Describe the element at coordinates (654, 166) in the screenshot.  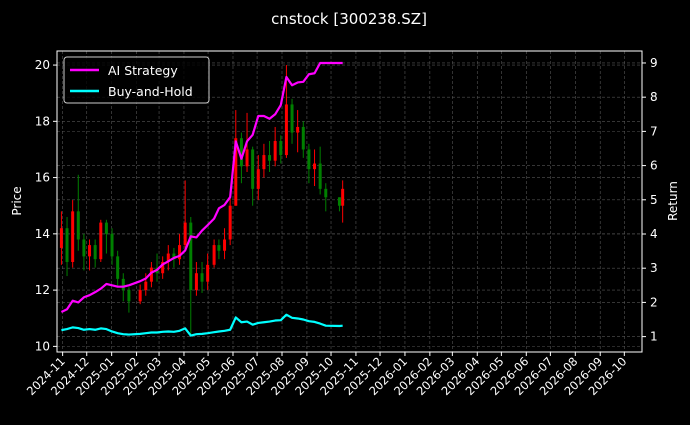
I see `y2-tick-label: 6` at that location.